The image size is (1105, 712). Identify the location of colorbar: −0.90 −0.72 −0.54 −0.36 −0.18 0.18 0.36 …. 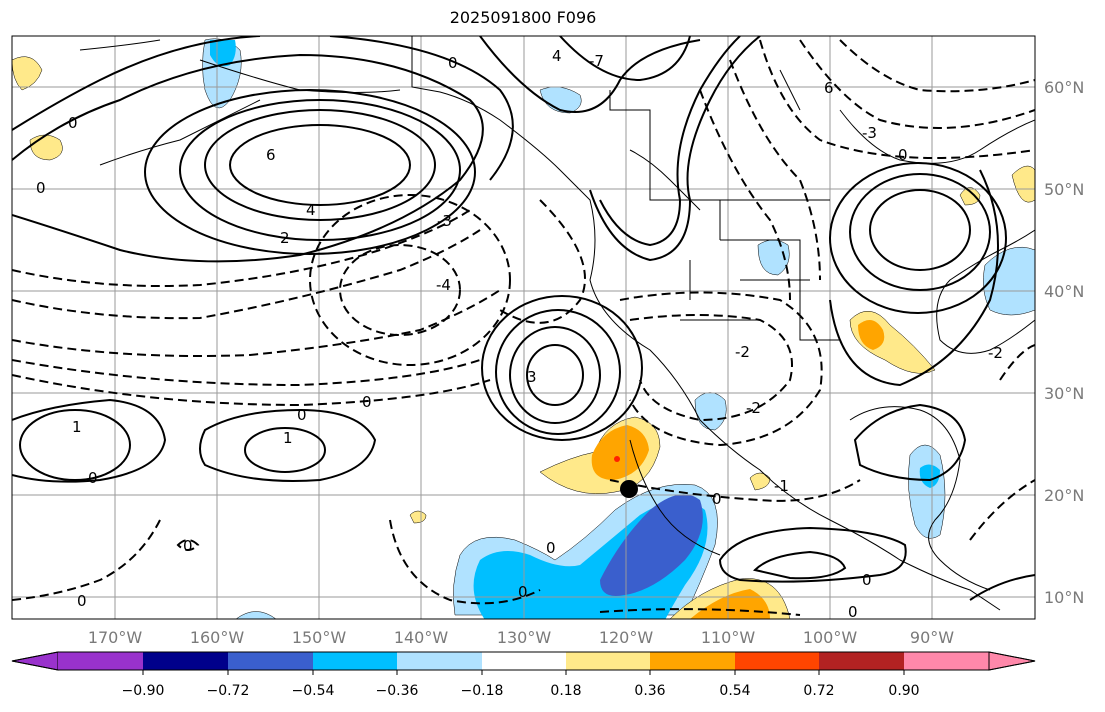
(523, 675).